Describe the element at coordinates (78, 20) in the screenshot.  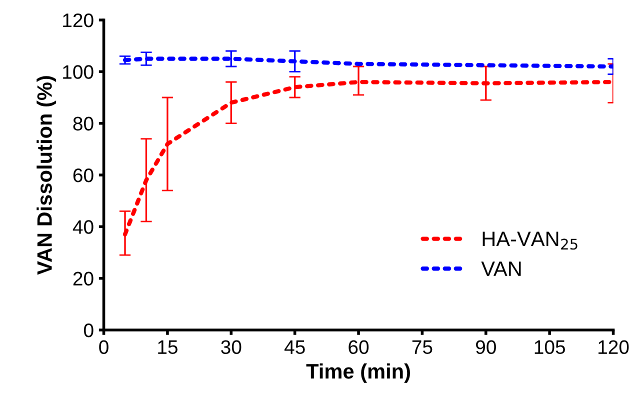
I see `y-tick-label: 120` at that location.